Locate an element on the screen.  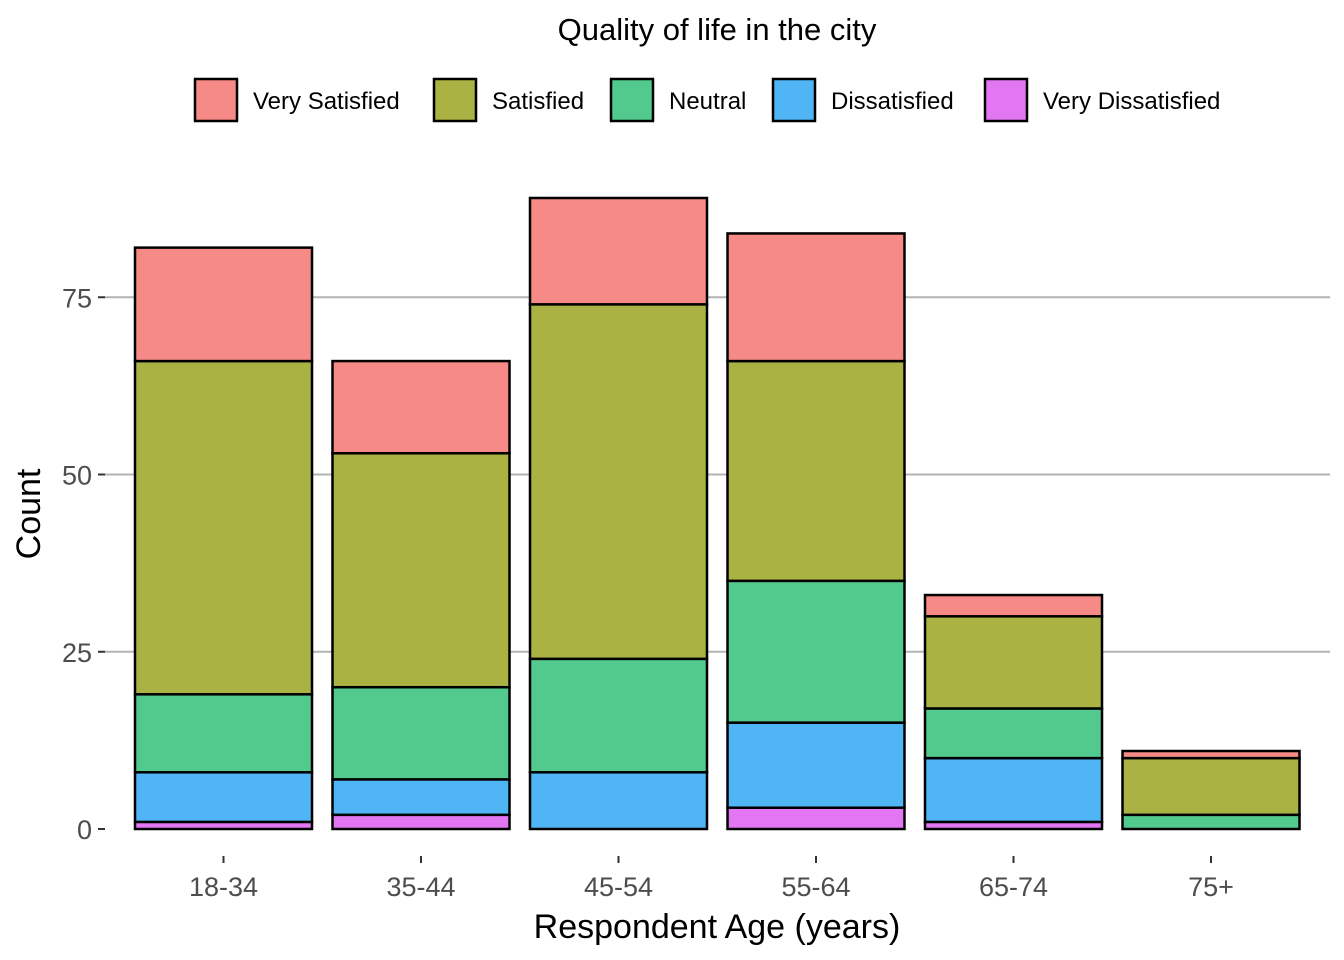
bar-segment-35-44-very-satisfied is located at coordinates (421, 407).